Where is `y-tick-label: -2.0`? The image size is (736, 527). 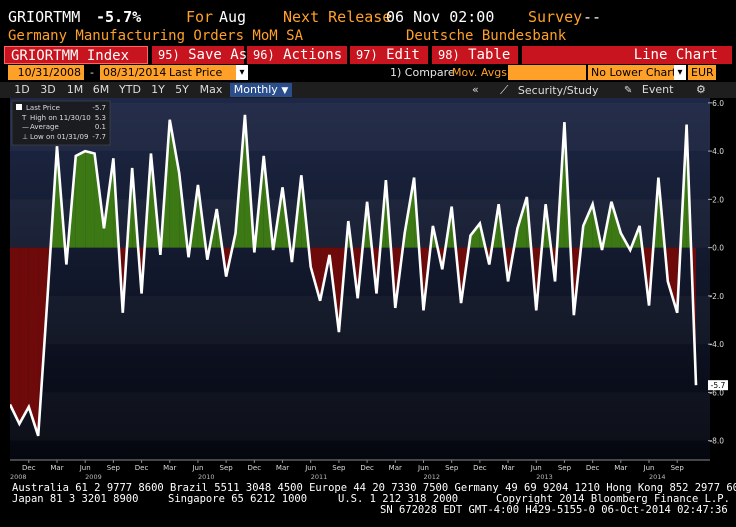 y-tick-label: -2.0 is located at coordinates (716, 296).